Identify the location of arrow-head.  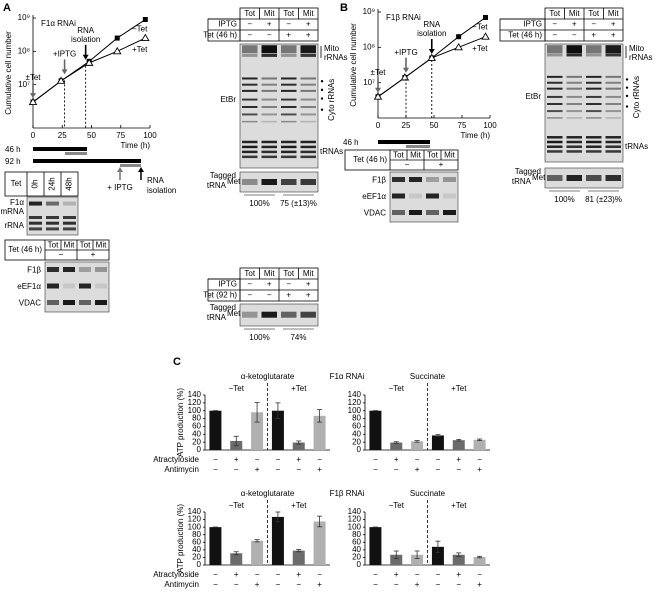
(85, 57).